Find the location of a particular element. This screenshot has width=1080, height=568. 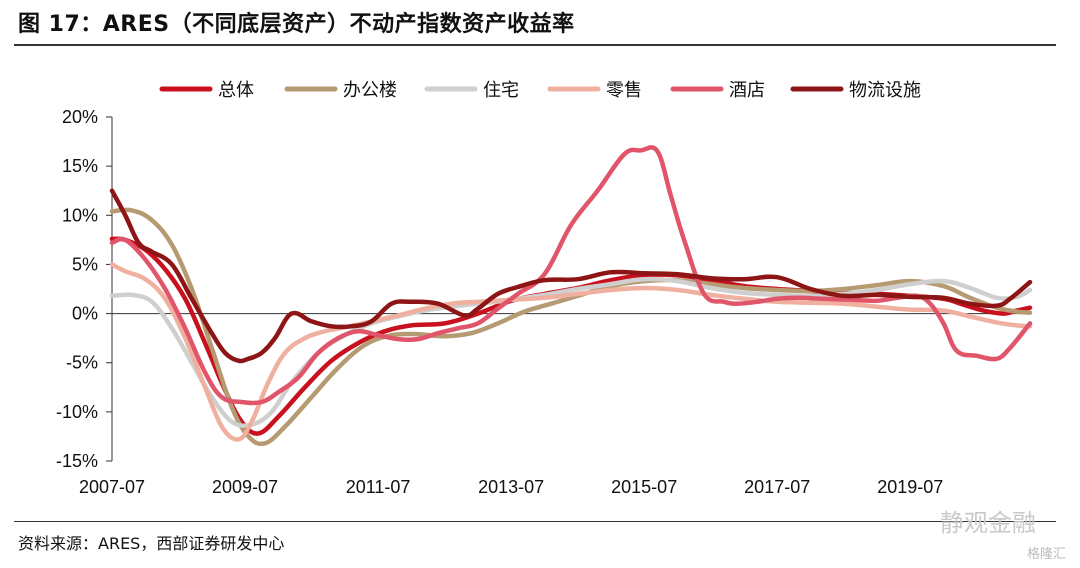

x-tick-label: 2009-07 is located at coordinates (245, 487).